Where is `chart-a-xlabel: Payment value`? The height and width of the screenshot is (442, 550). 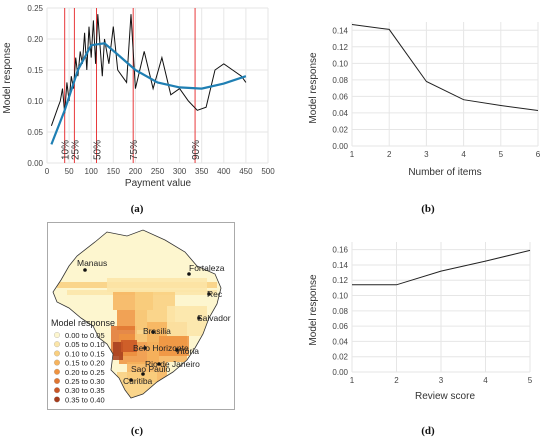
chart-a-xlabel: Payment value is located at coordinates (158, 183).